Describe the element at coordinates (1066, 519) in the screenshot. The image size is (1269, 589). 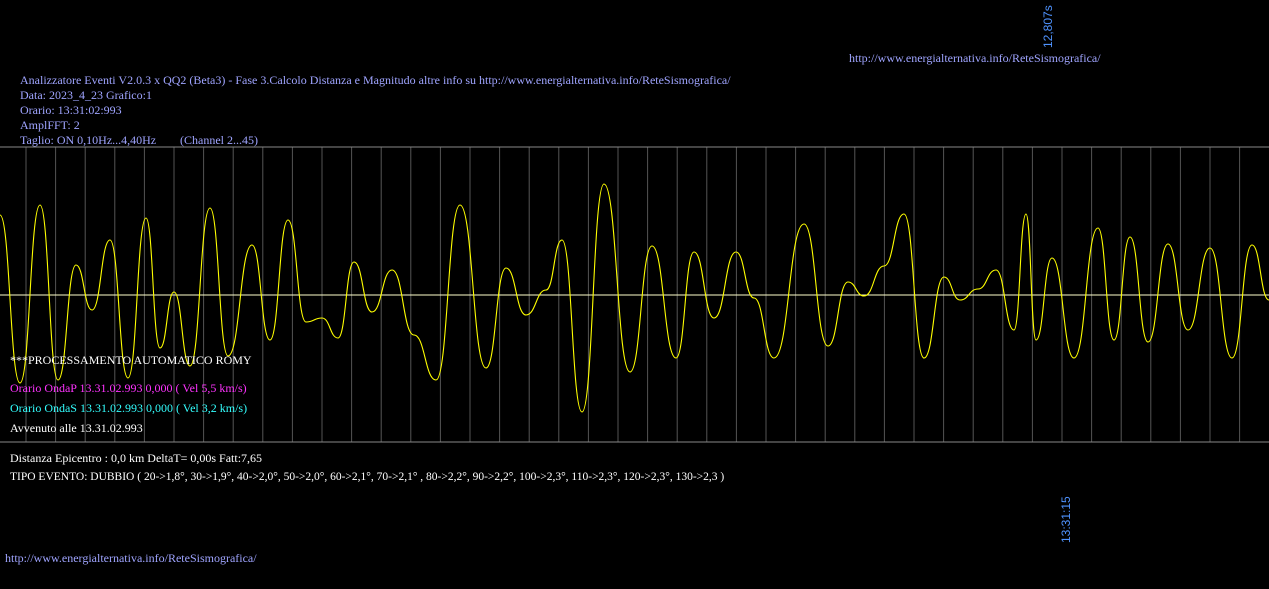
I see `bottom-time-mark: 13:31:15` at that location.